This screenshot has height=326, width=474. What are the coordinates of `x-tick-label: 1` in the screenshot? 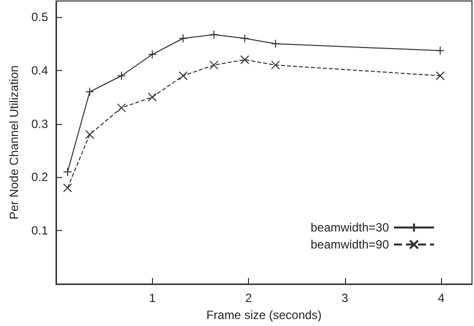 It's located at (152, 298).